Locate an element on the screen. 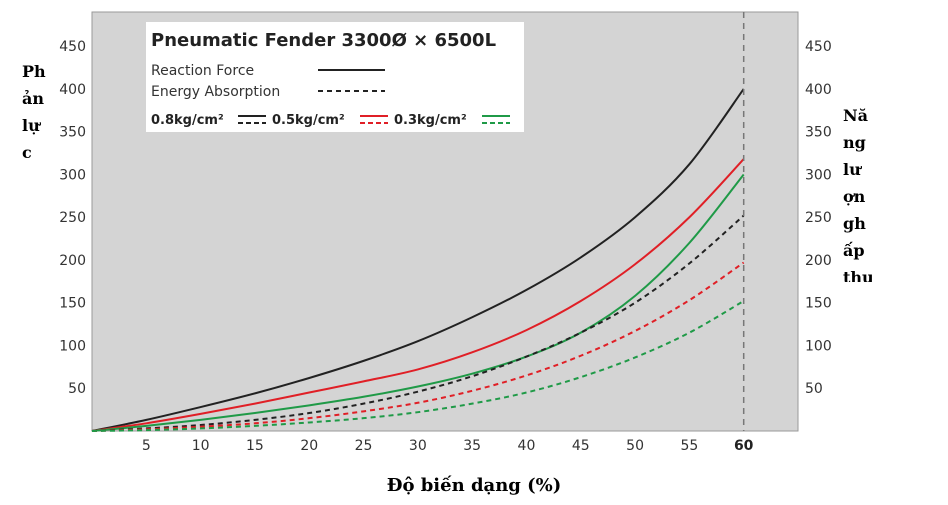 This screenshot has height=505, width=948. y-axis-label-left-line: lự is located at coordinates (31, 125).